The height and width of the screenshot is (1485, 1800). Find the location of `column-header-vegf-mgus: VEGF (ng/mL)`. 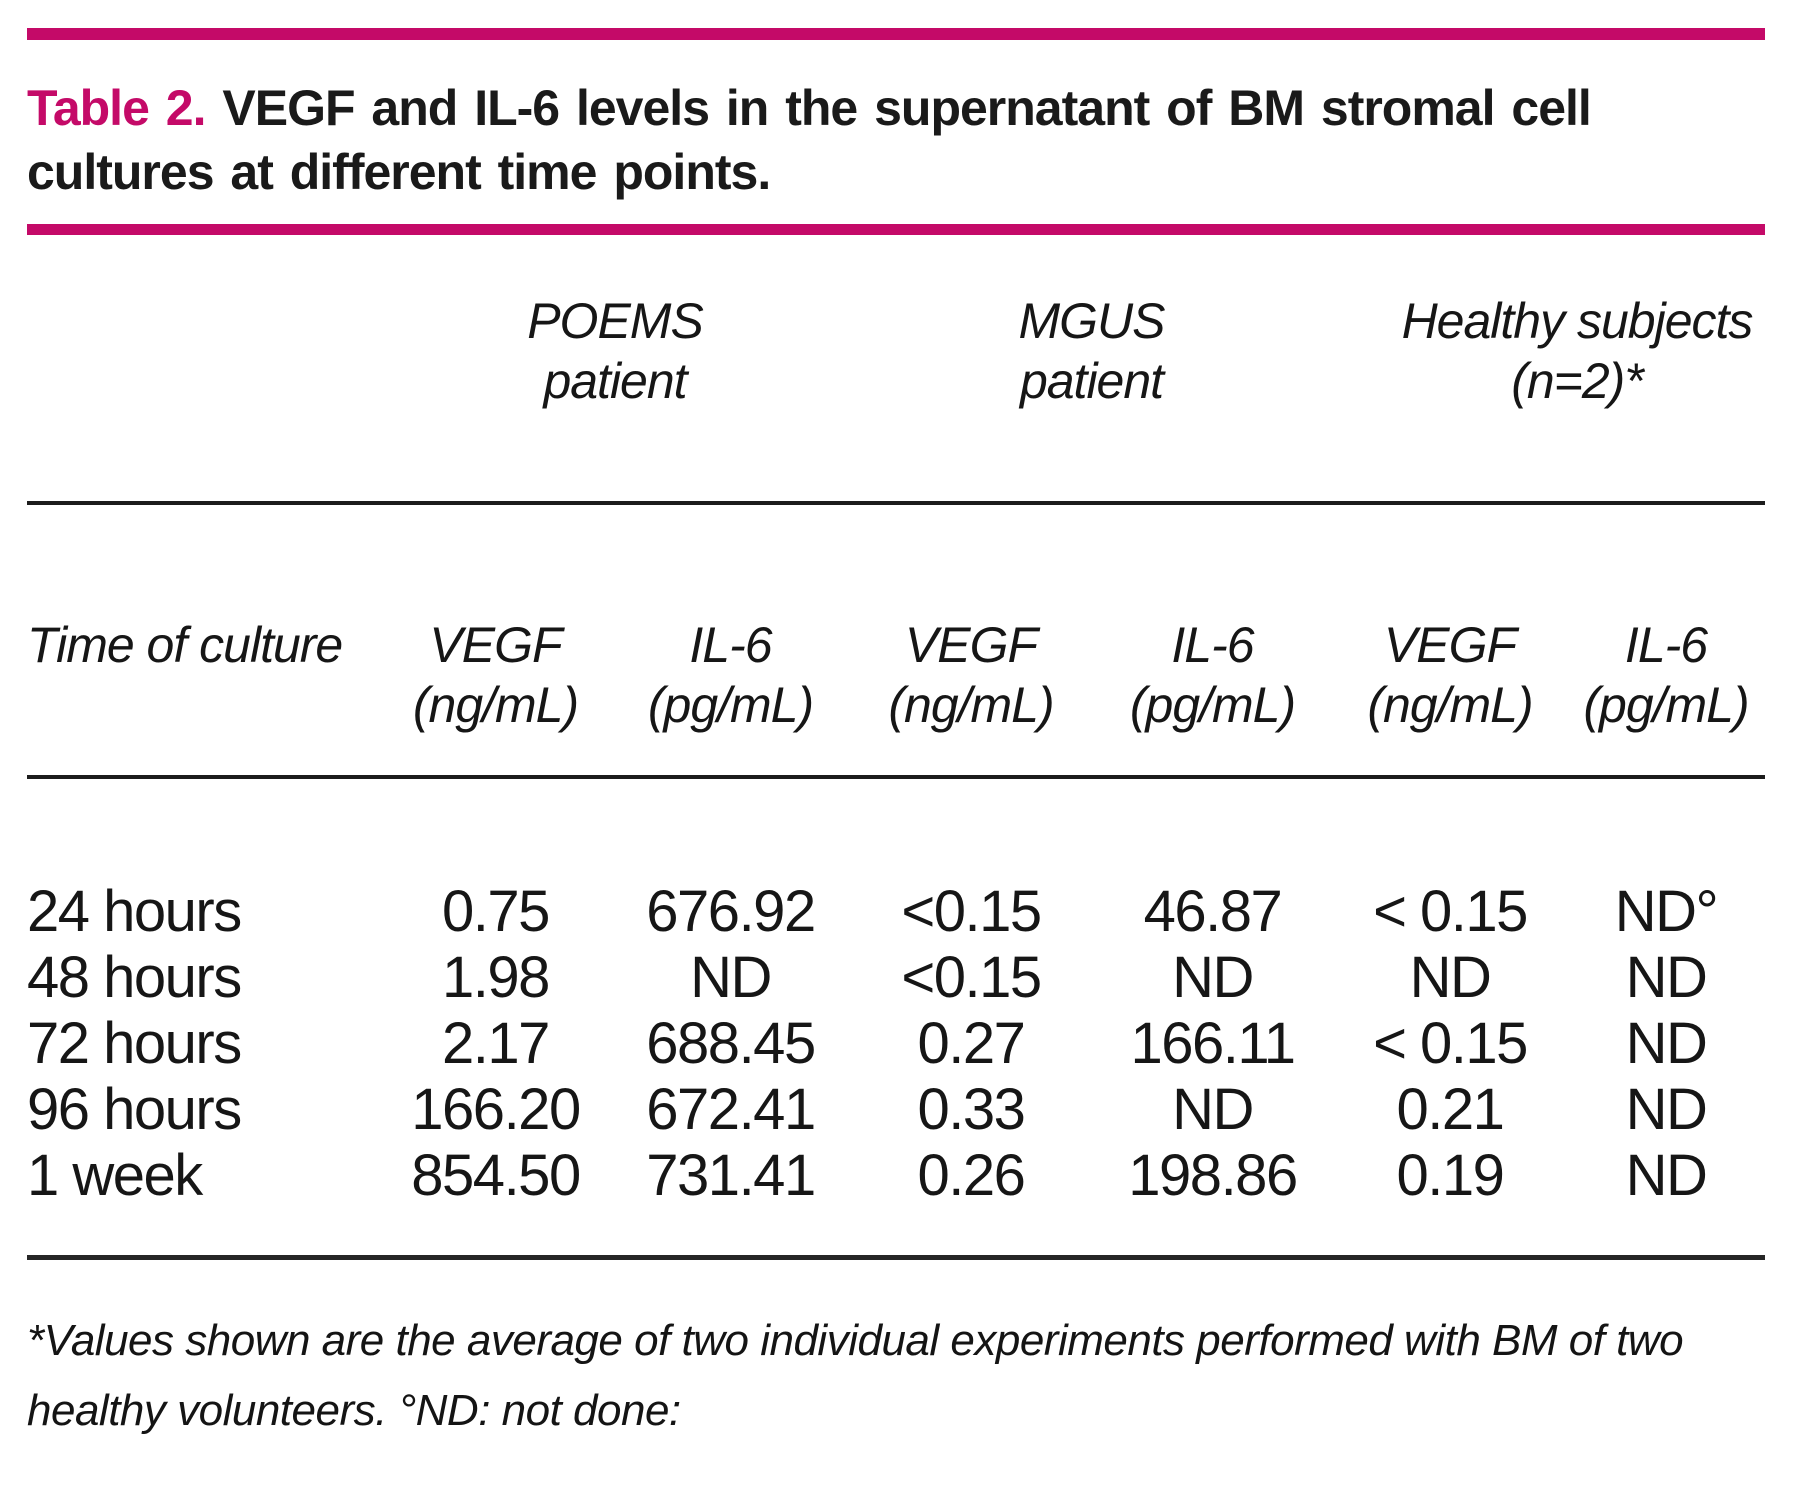

column-header-vegf-mgus: VEGF (ng/mL) is located at coordinates (971, 641).